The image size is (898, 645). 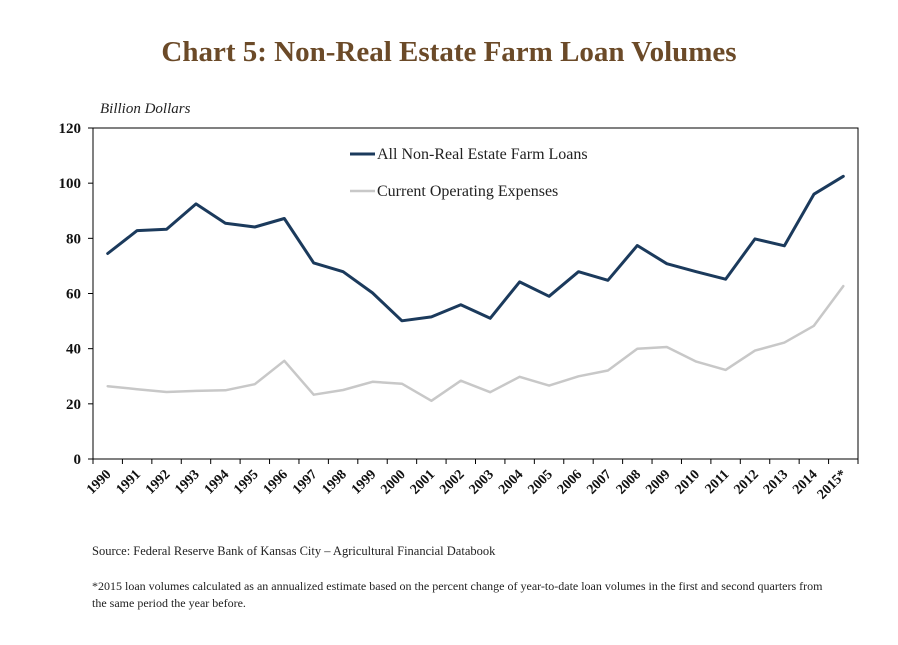 I want to click on x-tick-label: 1990, so click(x=99, y=482).